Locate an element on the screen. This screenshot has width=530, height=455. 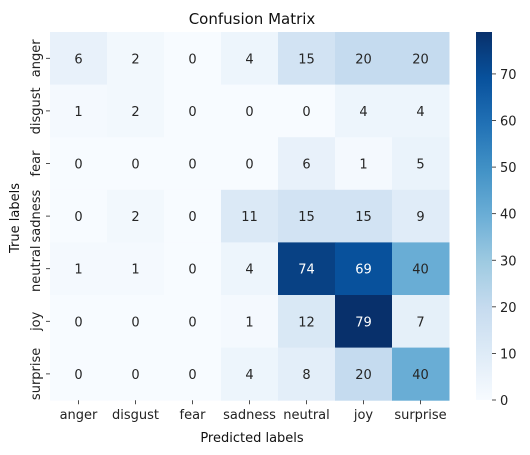
colorbar-tick-label: 20 is located at coordinates (508, 308).